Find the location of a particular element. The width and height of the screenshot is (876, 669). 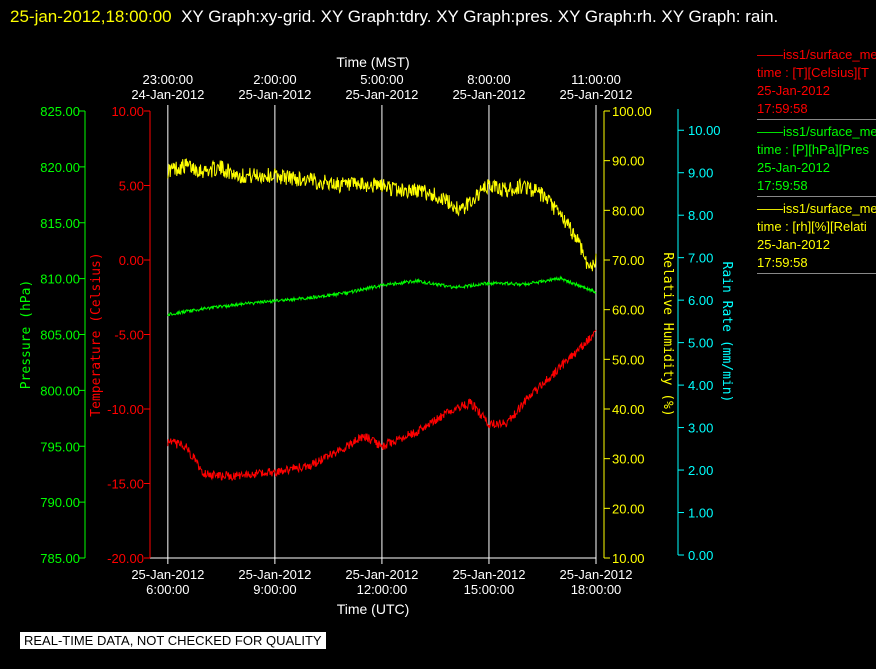

pressure-tick-label: 820.00 is located at coordinates (60, 167).